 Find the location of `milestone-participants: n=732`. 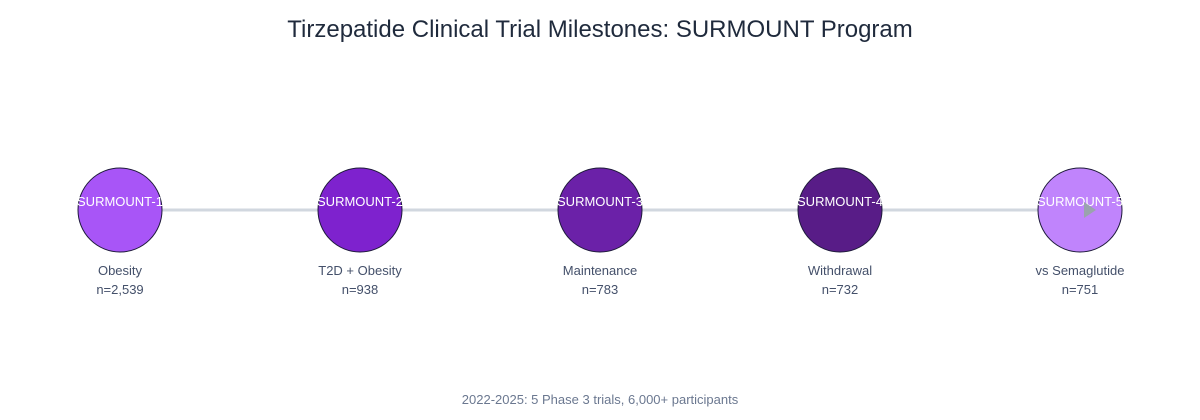

milestone-participants: n=732 is located at coordinates (840, 289).